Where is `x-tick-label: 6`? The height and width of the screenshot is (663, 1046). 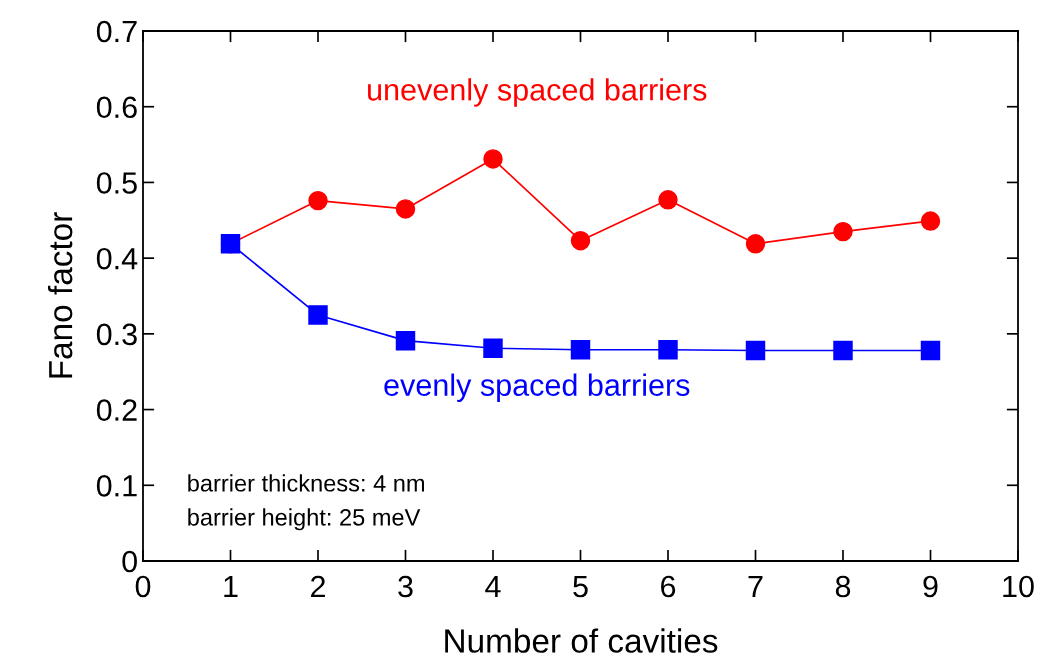
x-tick-label: 6 is located at coordinates (668, 586).